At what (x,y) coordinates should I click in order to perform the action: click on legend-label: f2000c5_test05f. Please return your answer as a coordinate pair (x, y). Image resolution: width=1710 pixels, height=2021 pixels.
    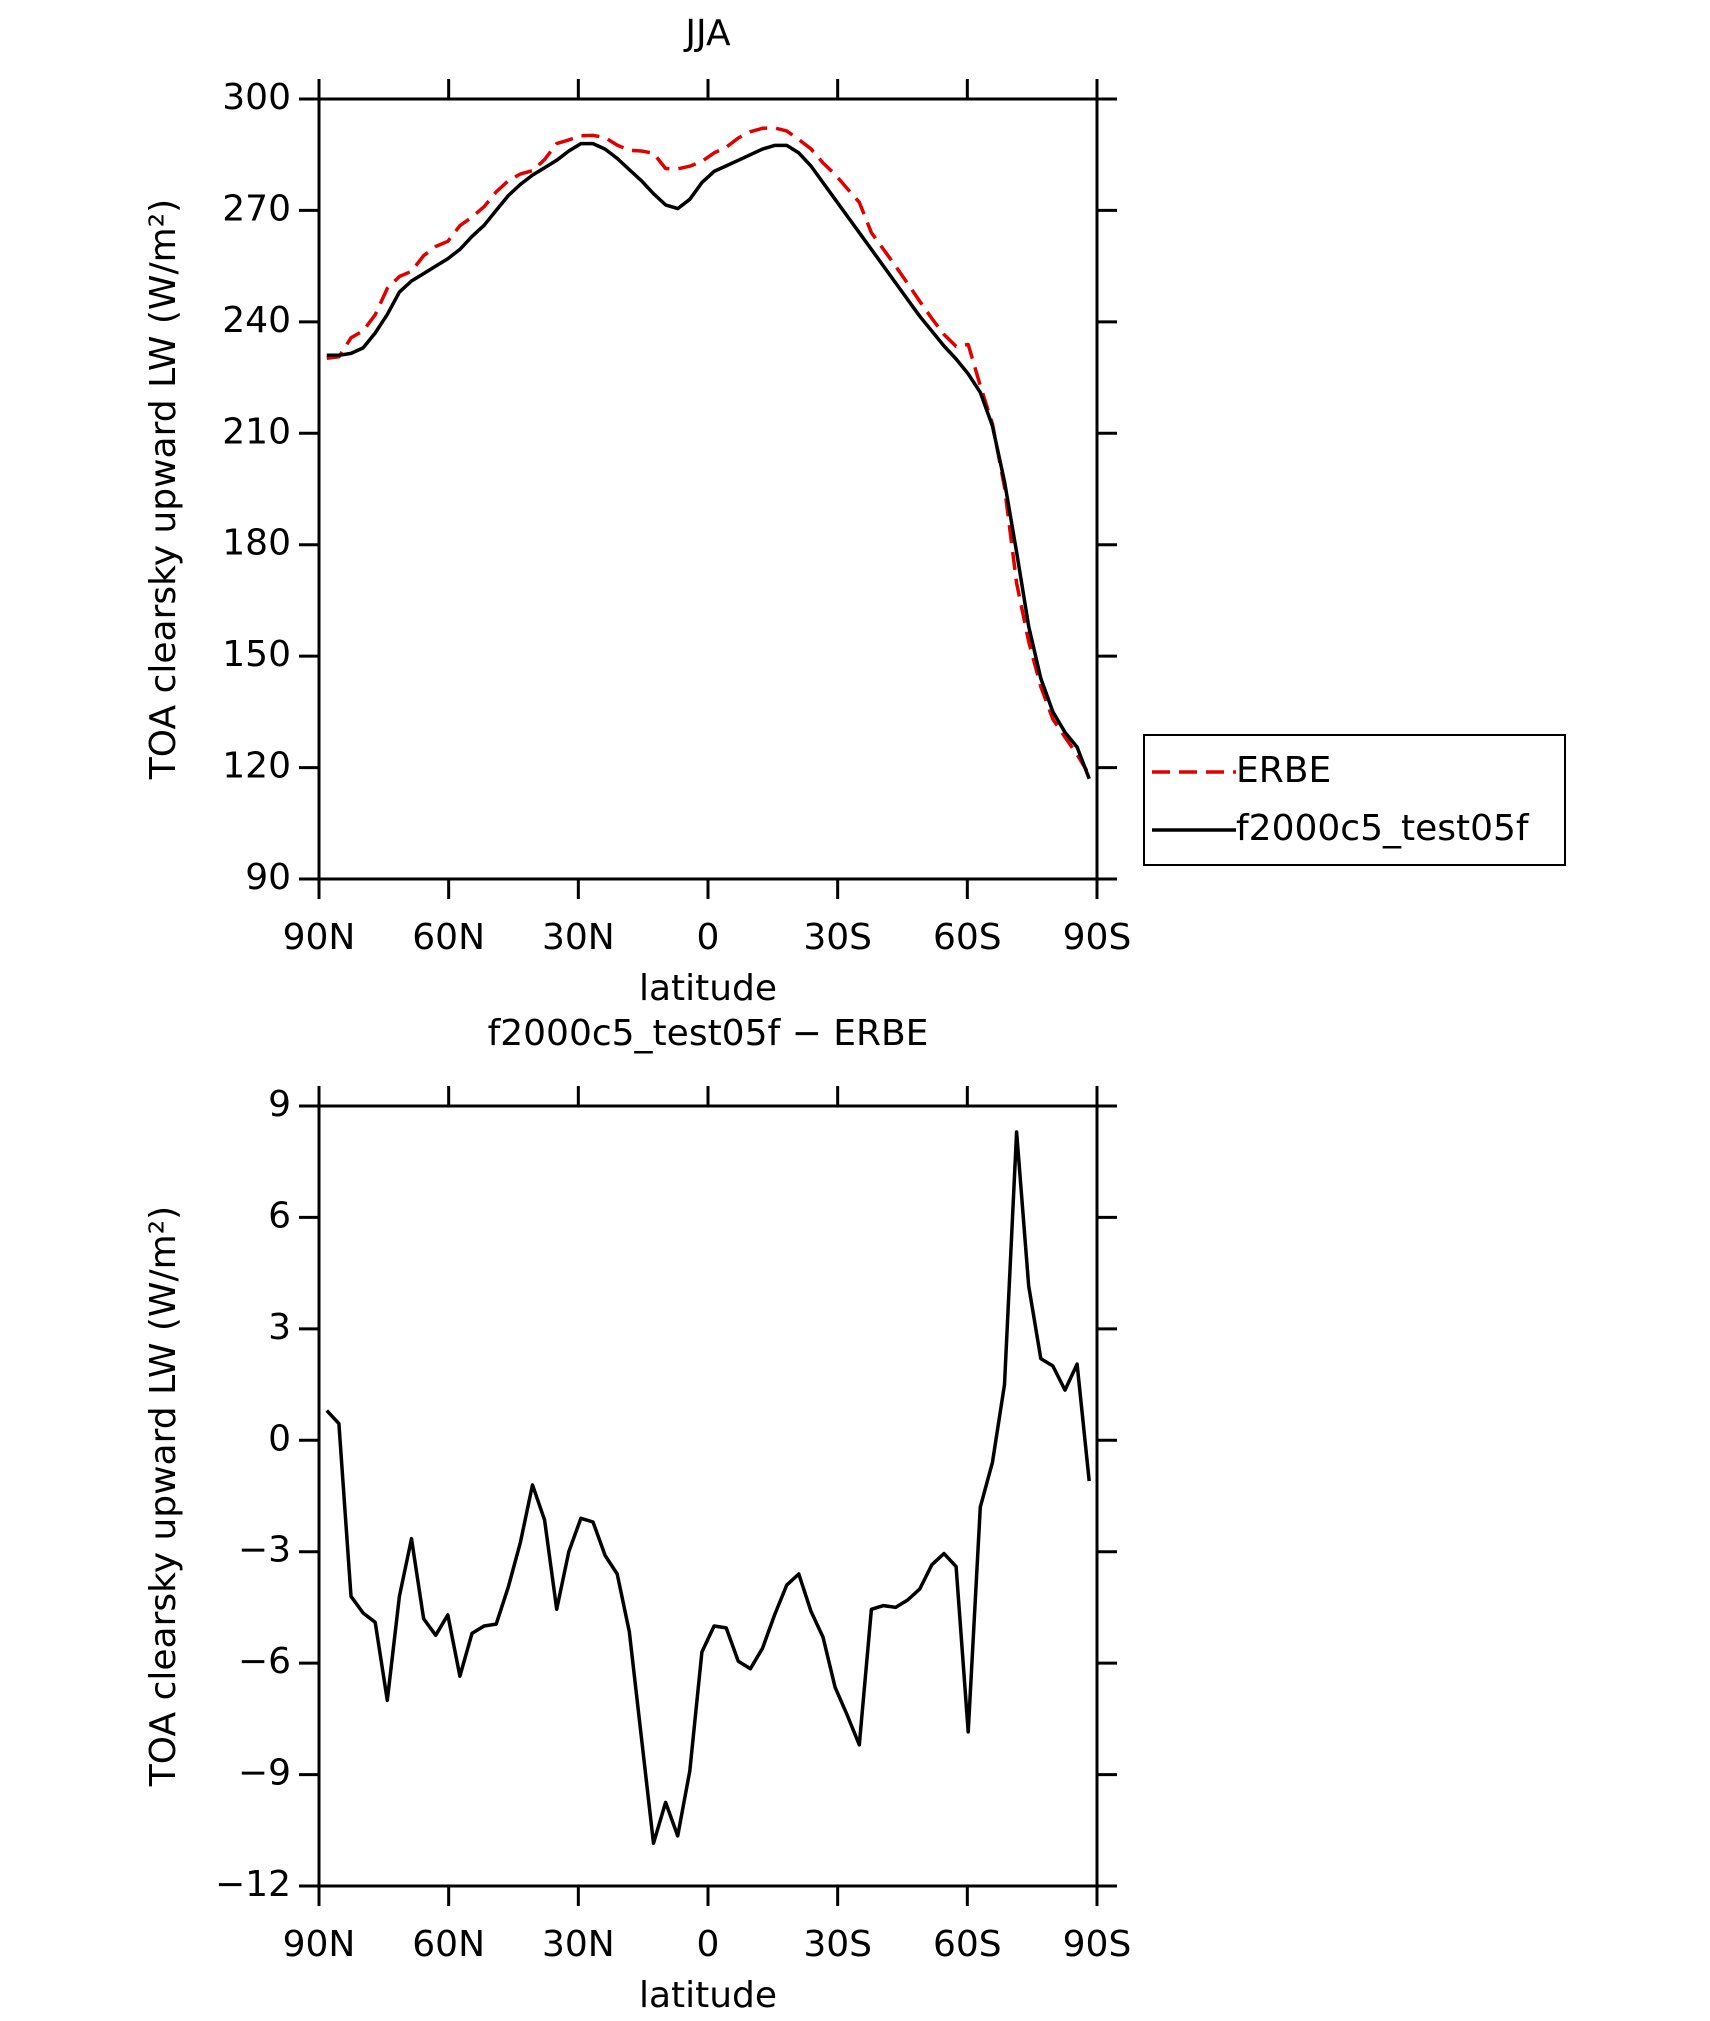
    Looking at the image, I should click on (1383, 828).